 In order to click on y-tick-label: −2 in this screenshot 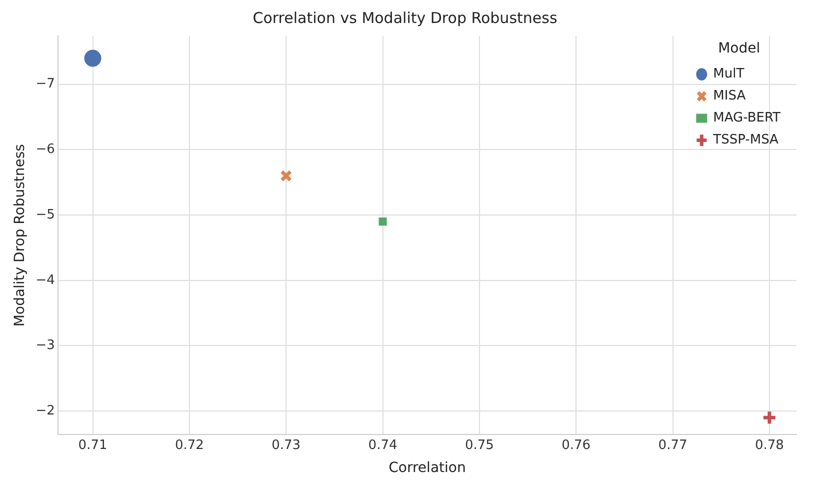, I will do `click(45, 410)`.